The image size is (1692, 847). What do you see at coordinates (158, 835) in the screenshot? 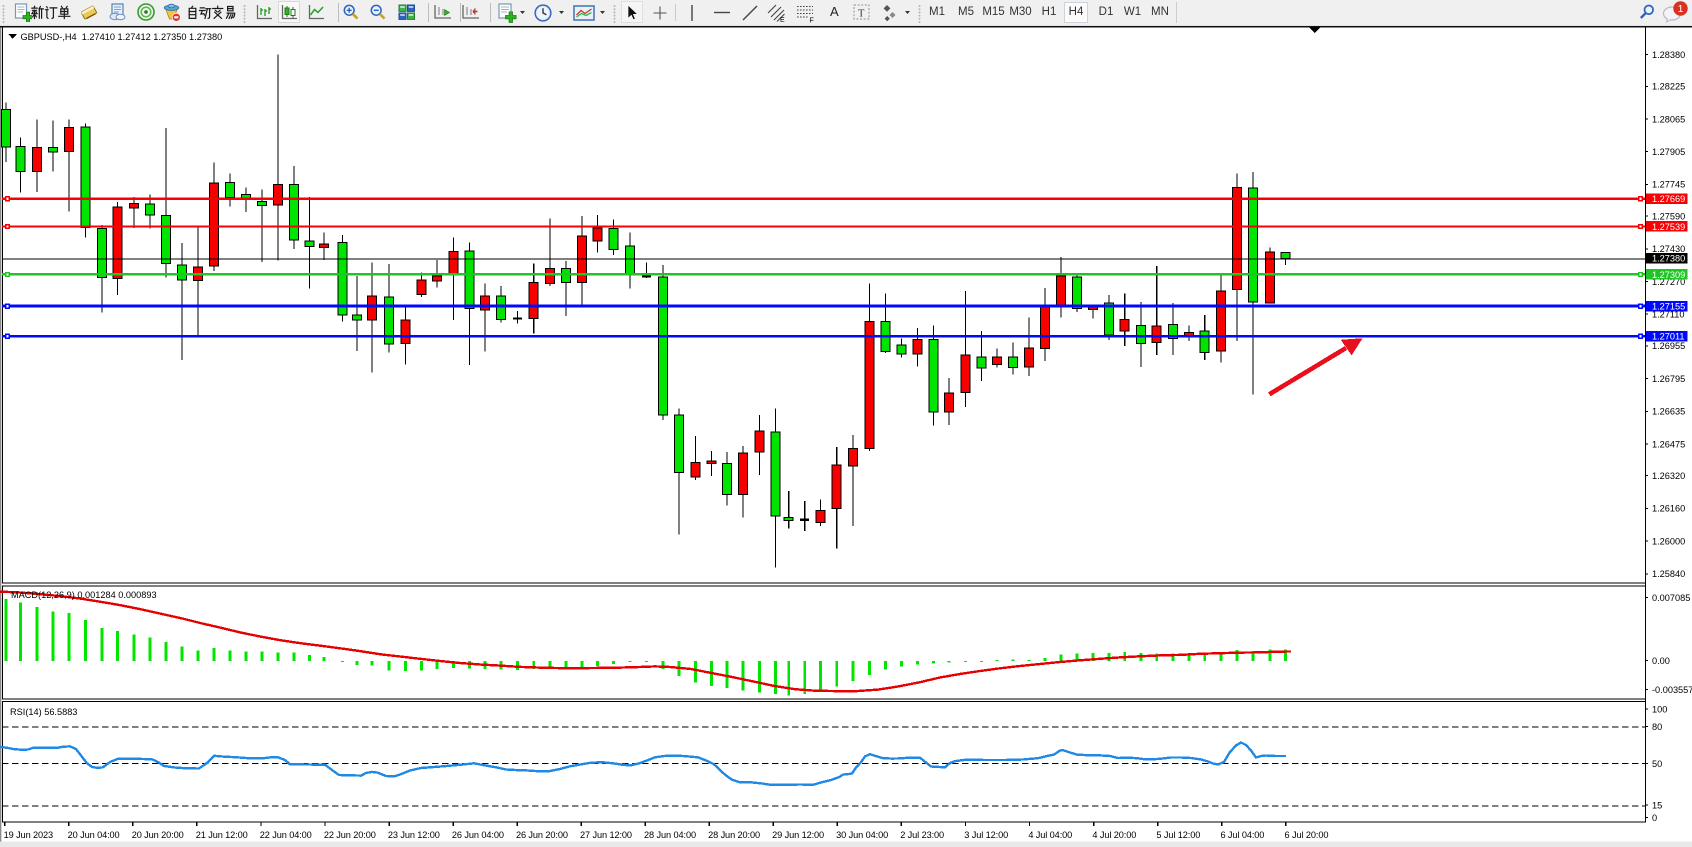
I see `svg-text: 20 Jun 20:00` at bounding box center [158, 835].